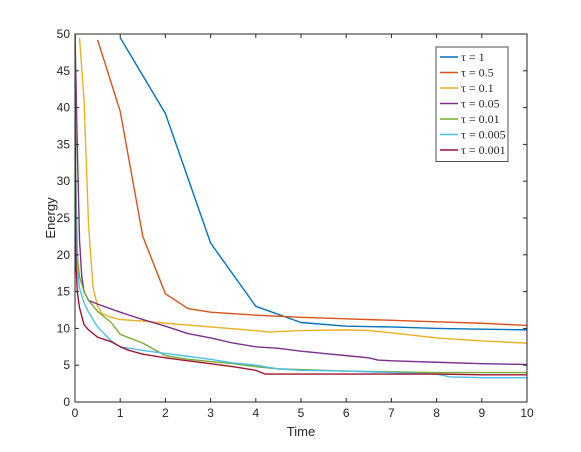 The image size is (581, 452). I want to click on legend-label: τ = 1, so click(473, 57).